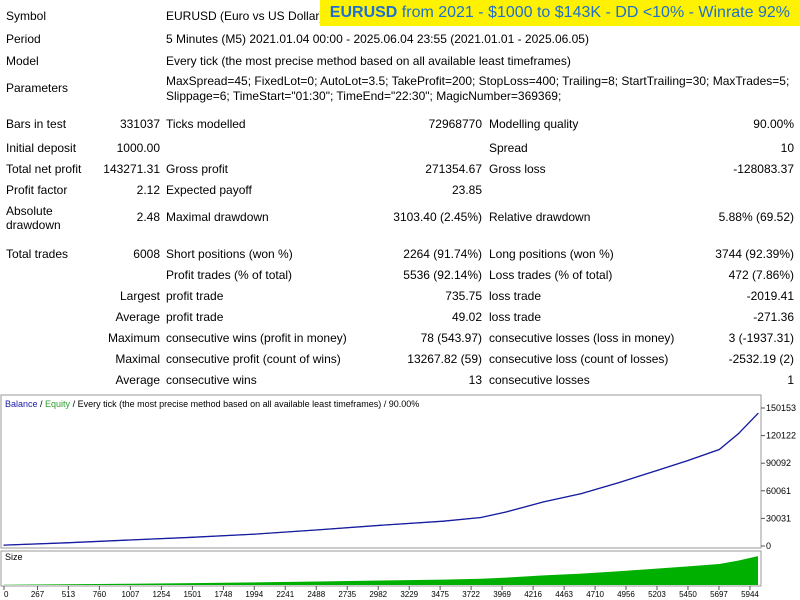 This screenshot has width=800, height=600. What do you see at coordinates (33, 225) in the screenshot?
I see `absolute-drawdown-label-2: drawdown` at bounding box center [33, 225].